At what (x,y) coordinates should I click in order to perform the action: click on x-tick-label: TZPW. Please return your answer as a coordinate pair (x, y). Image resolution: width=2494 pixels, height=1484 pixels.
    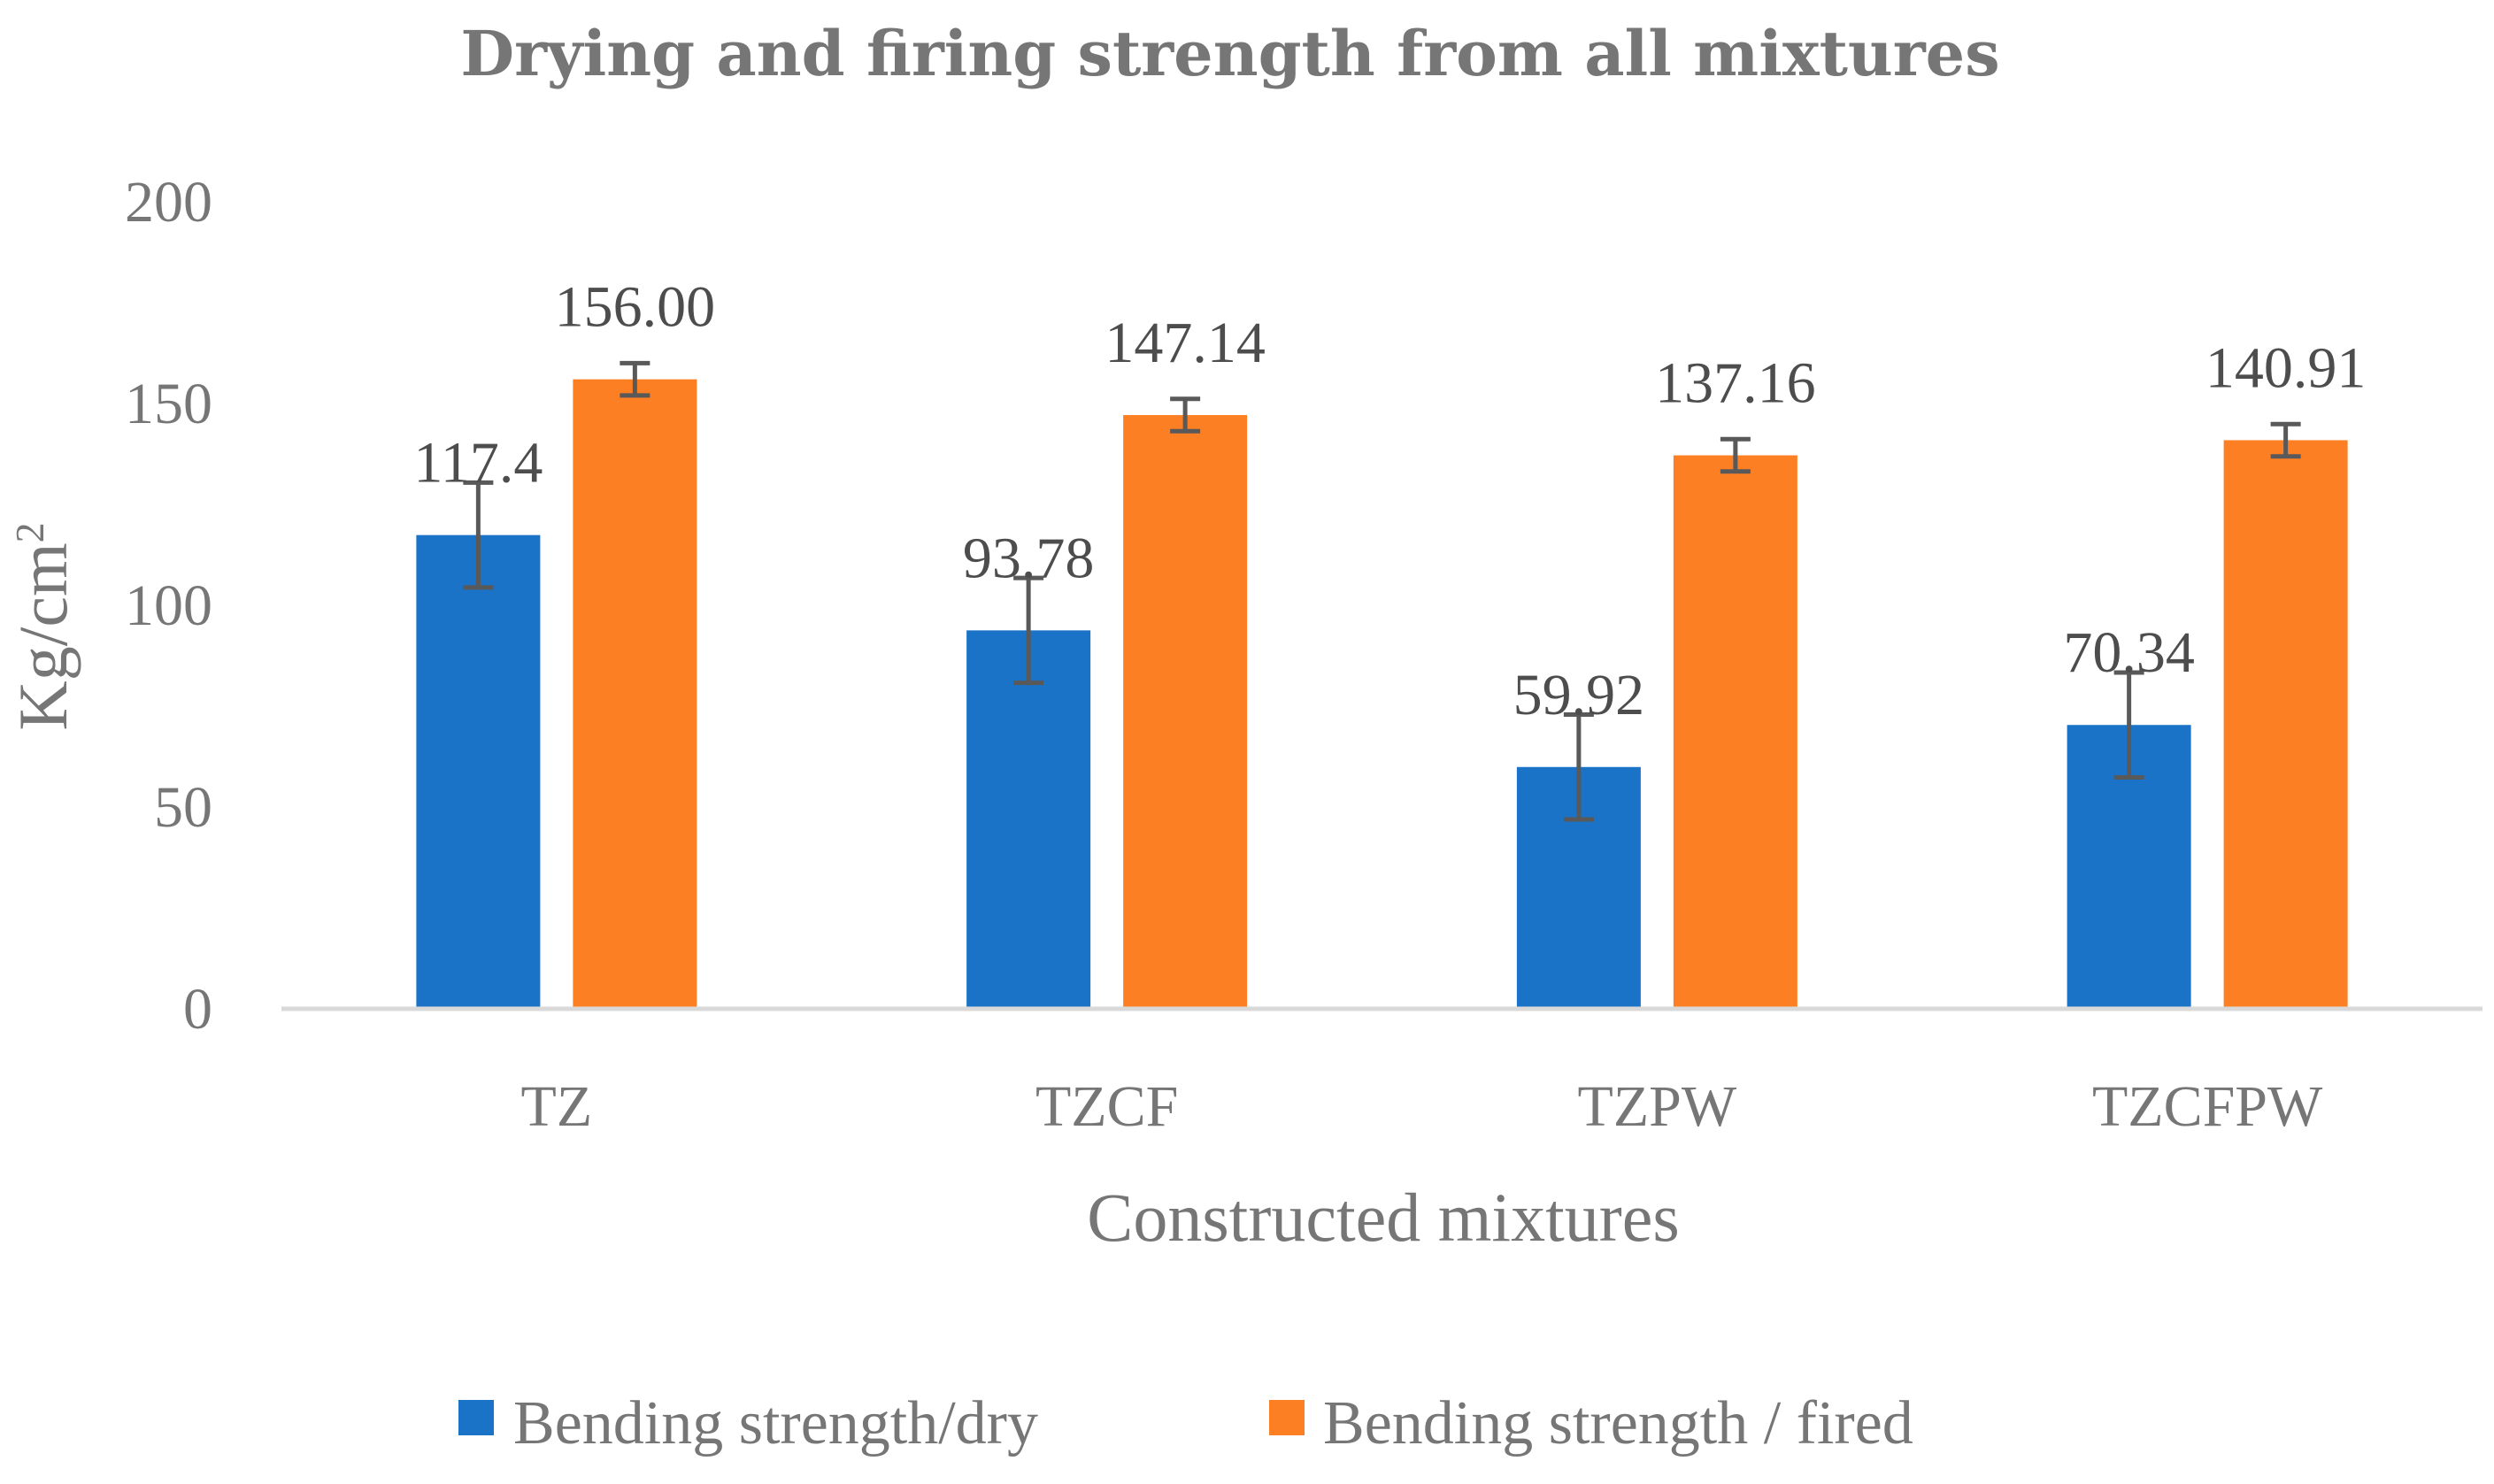
    Looking at the image, I should click on (1657, 1106).